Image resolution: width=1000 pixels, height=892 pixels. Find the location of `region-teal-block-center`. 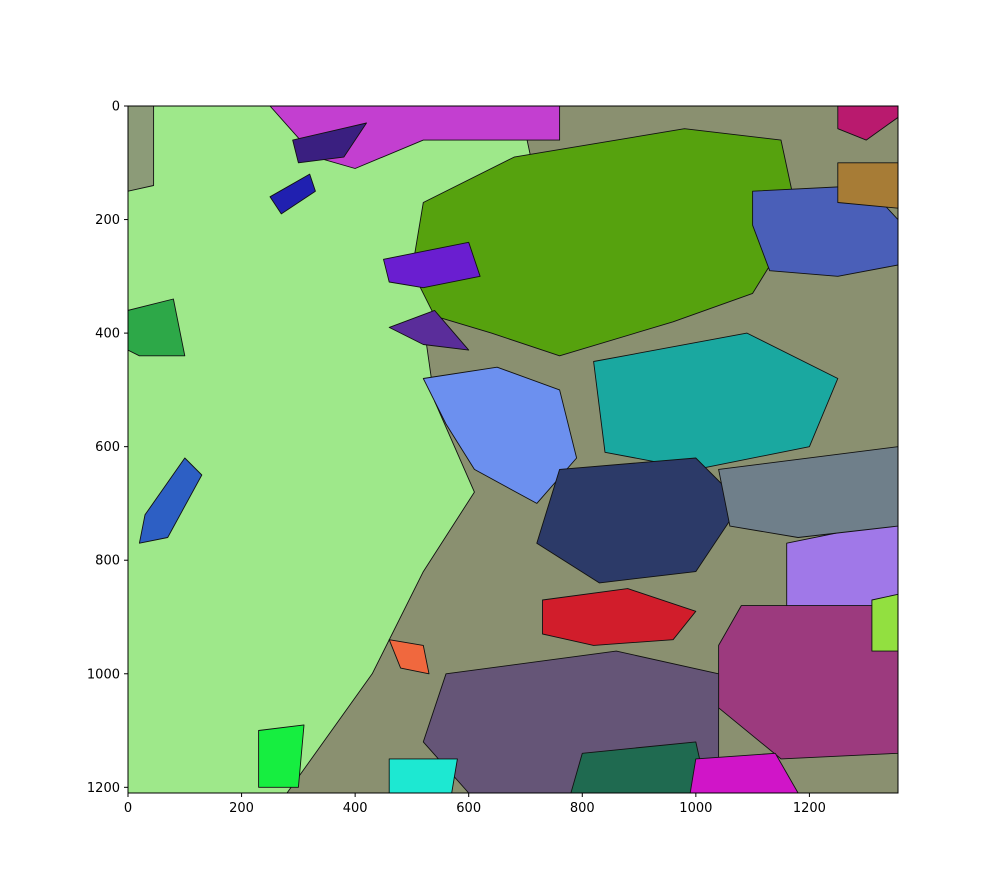

region-teal-block-center is located at coordinates (716, 401).